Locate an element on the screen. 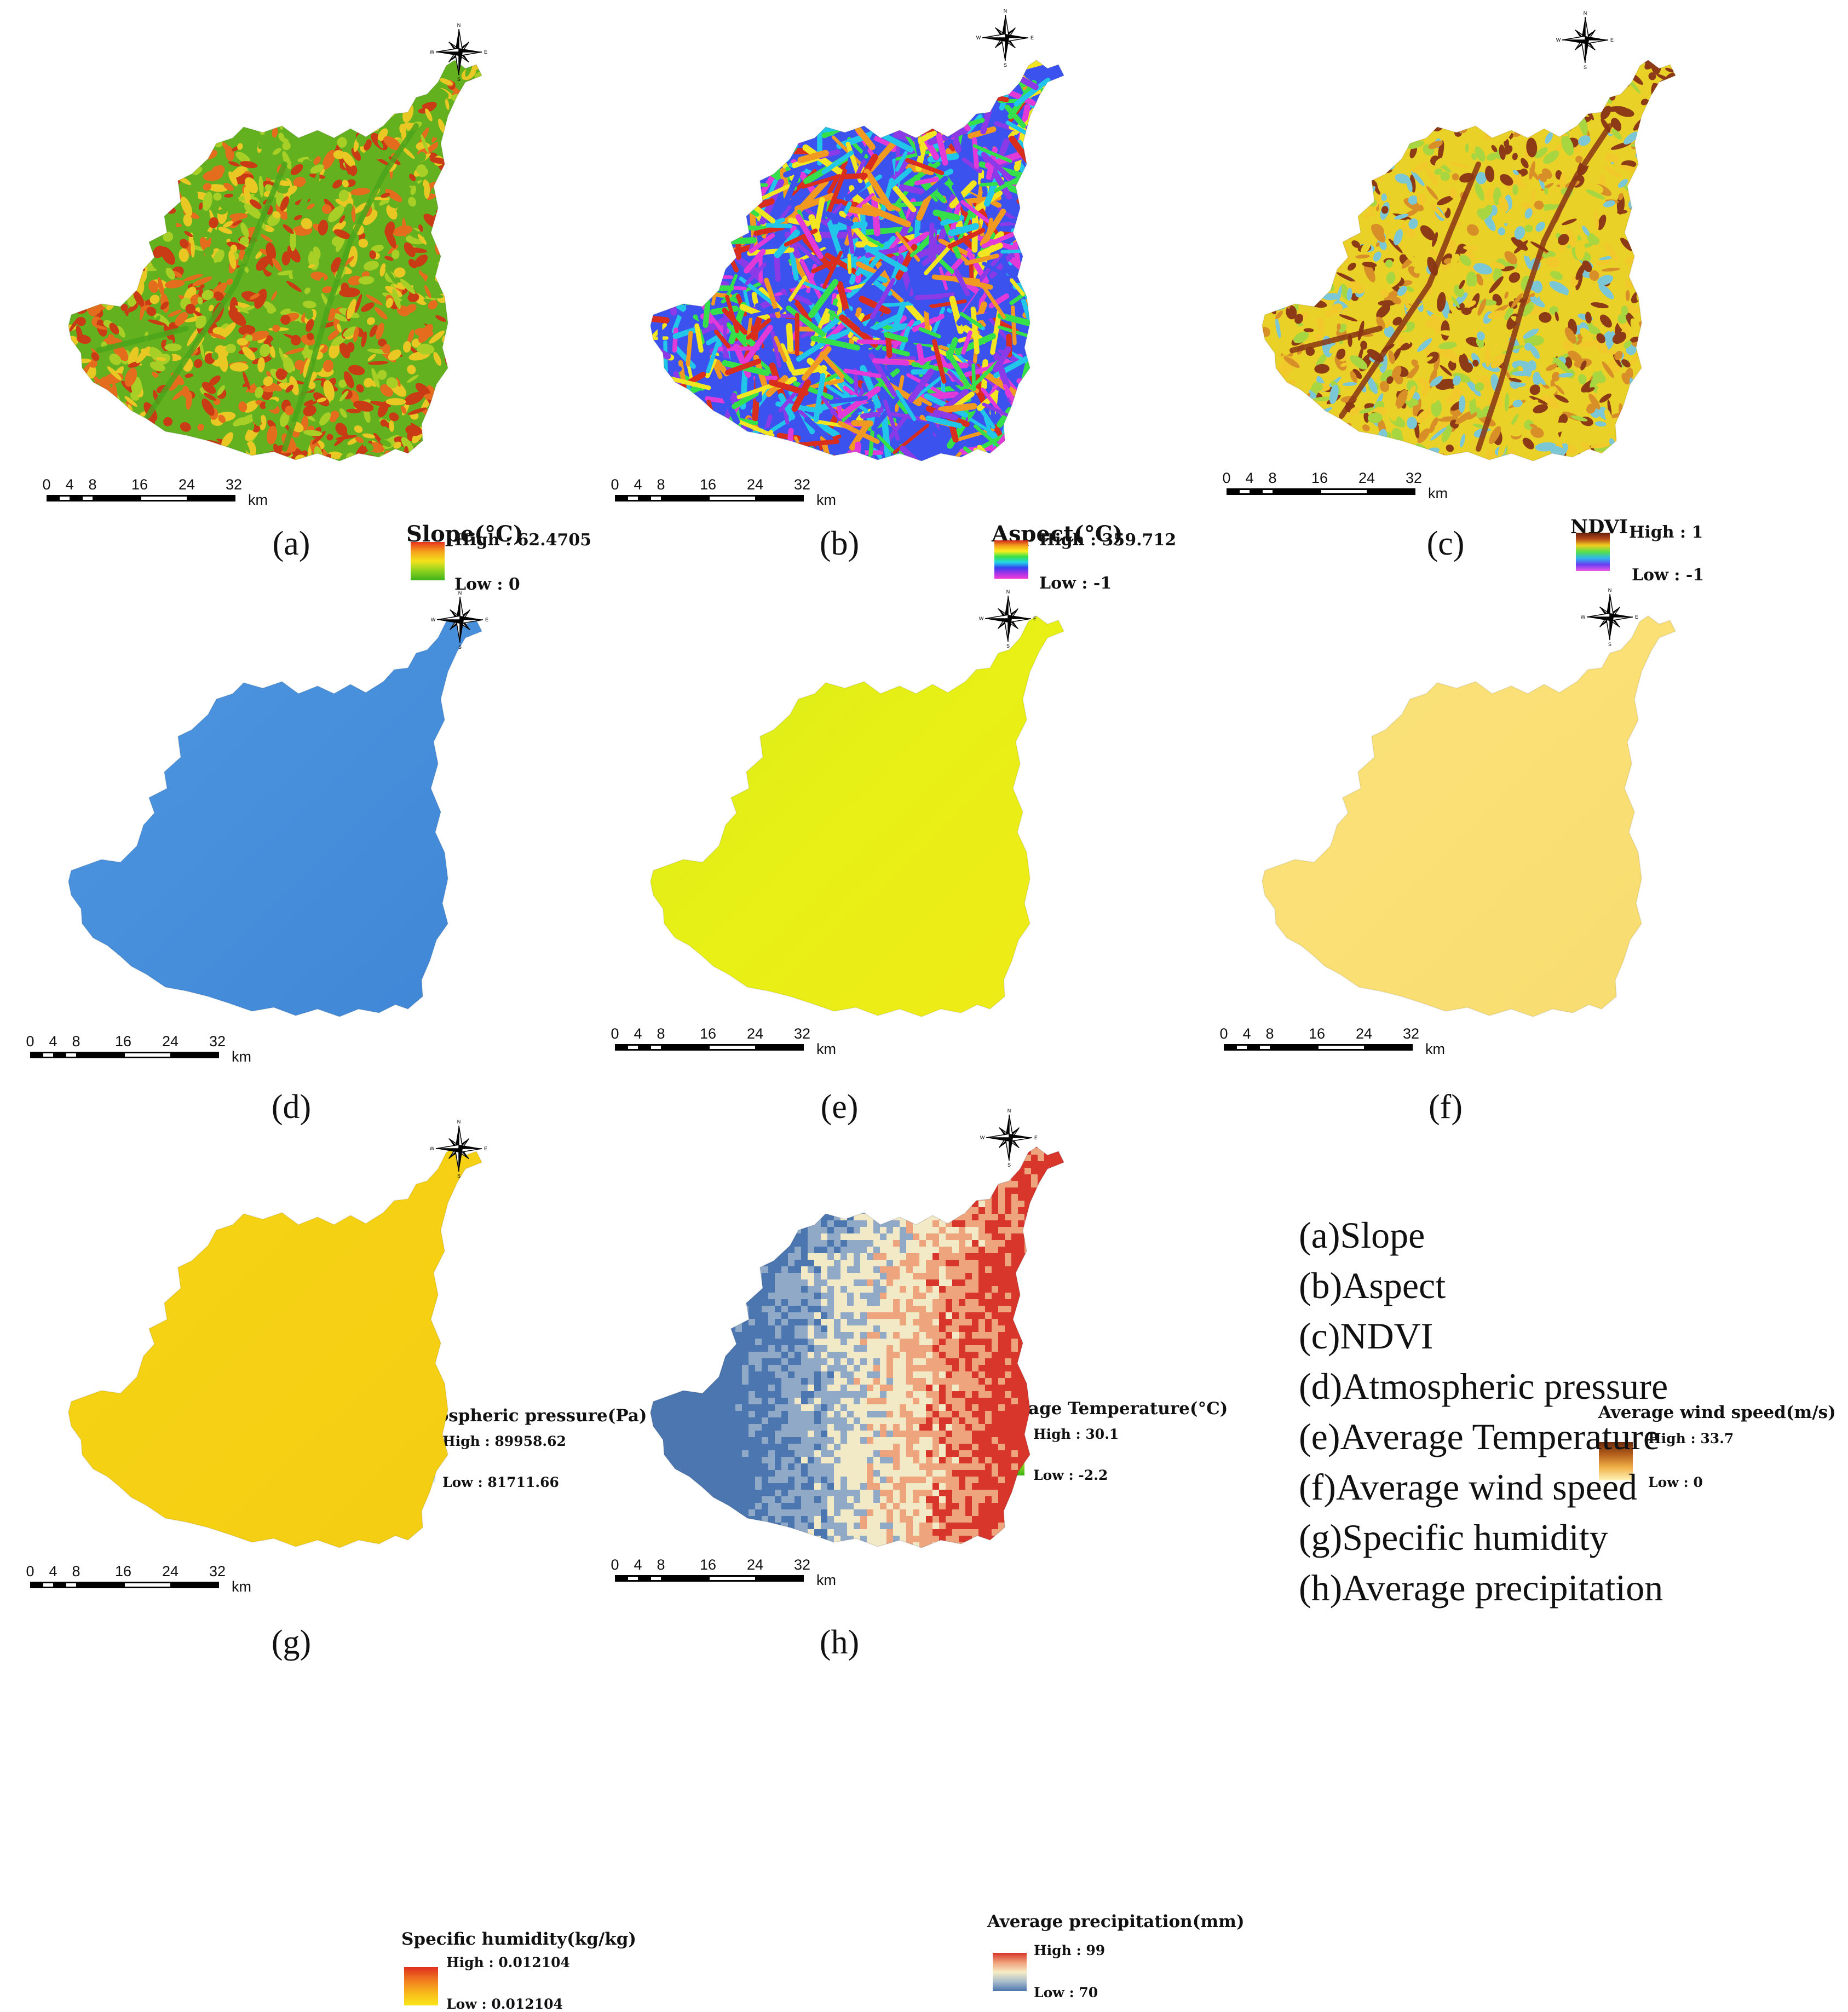 The image size is (1848, 2012). key-line-a: (a)Slope is located at coordinates (1572, 1235).